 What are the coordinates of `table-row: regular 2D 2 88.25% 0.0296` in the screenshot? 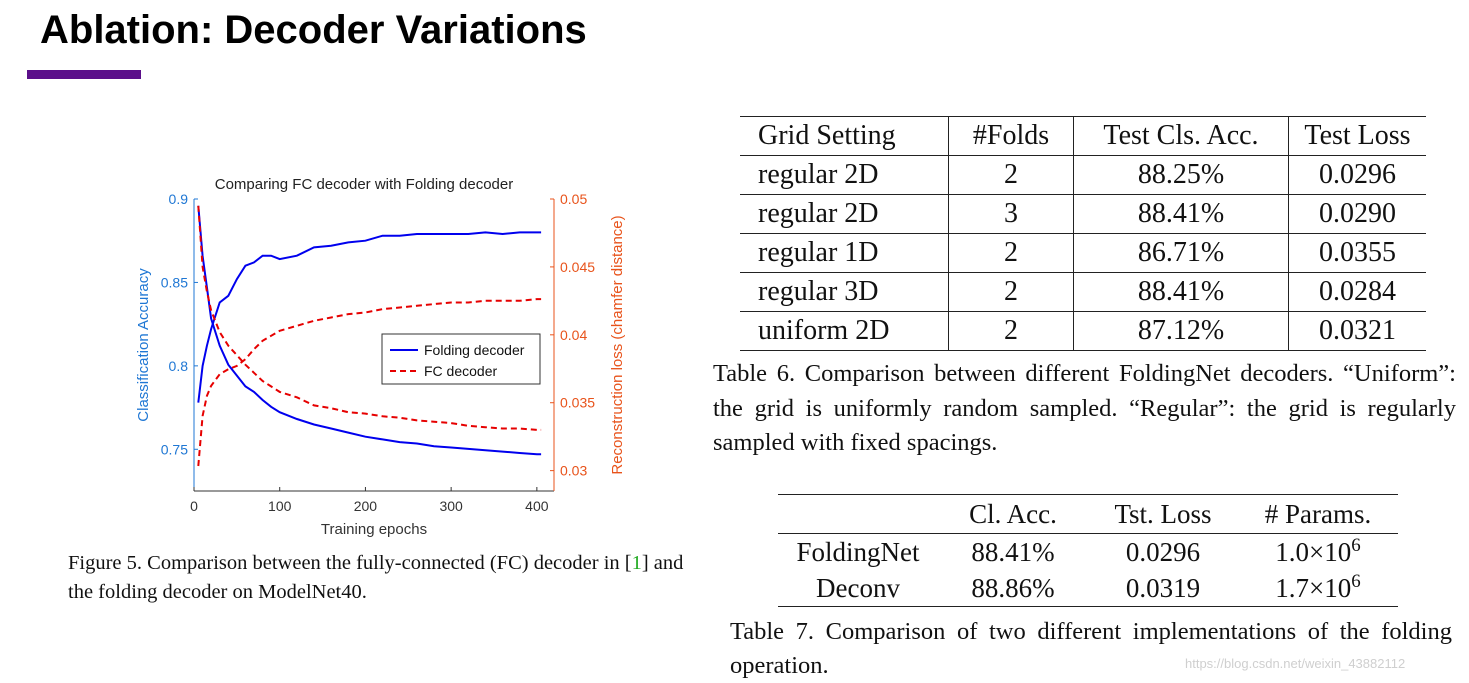 It's located at (1083, 175).